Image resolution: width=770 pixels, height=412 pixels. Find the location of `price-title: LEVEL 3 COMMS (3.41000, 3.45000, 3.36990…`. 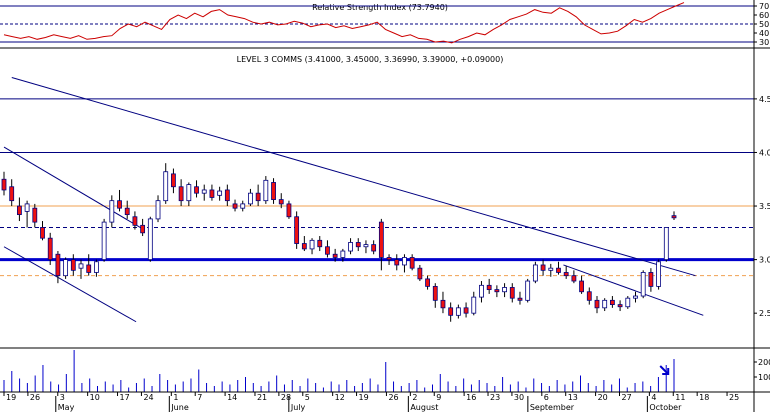

price-title: LEVEL 3 COMMS (3.41000, 3.45000, 3.36990… is located at coordinates (370, 59).